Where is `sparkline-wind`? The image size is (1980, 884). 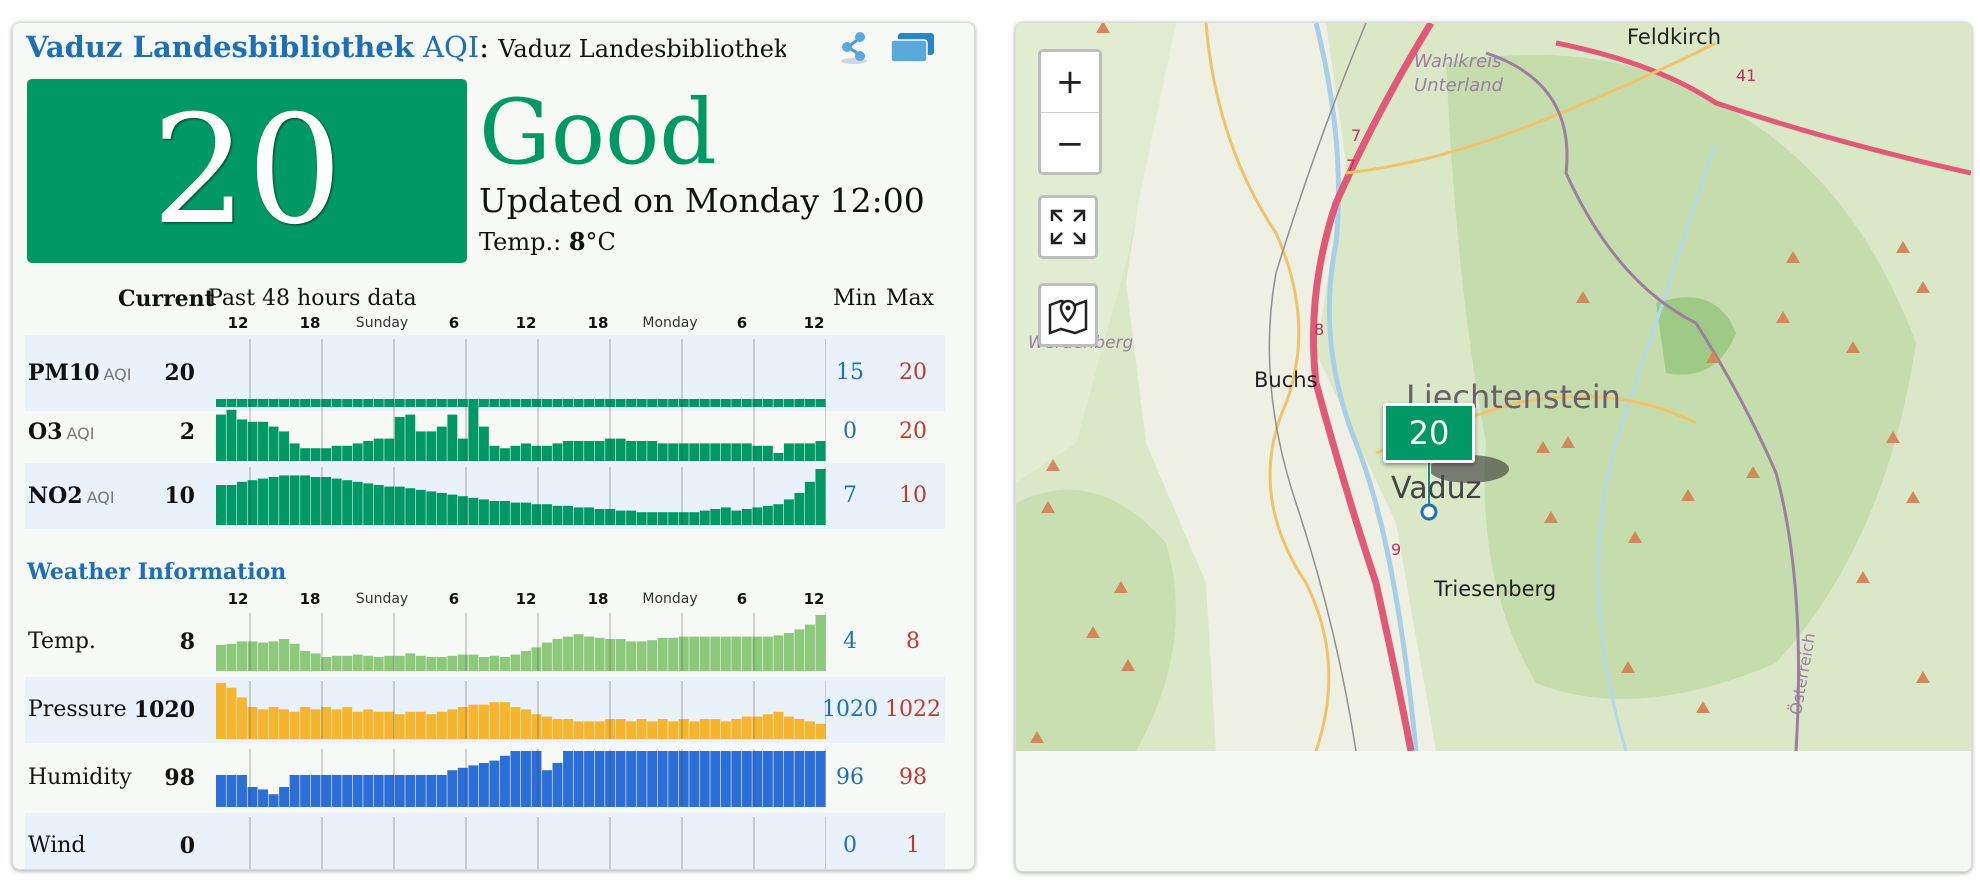
sparkline-wind is located at coordinates (521, 843).